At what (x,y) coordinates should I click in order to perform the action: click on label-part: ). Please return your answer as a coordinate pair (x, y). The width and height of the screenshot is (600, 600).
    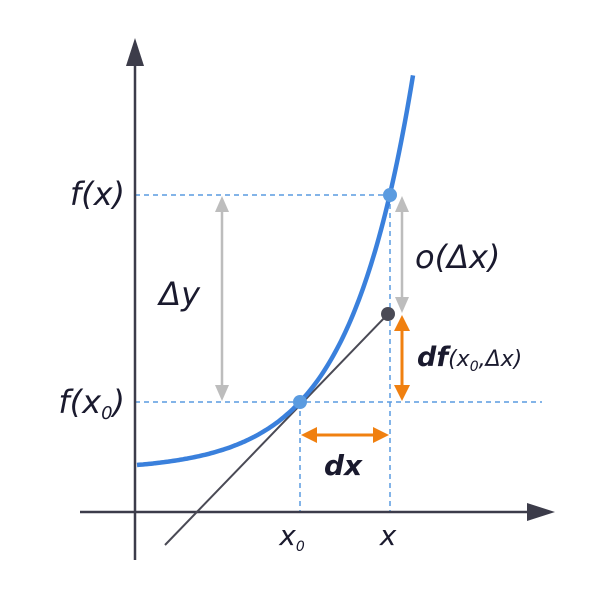
    Looking at the image, I should click on (118, 402).